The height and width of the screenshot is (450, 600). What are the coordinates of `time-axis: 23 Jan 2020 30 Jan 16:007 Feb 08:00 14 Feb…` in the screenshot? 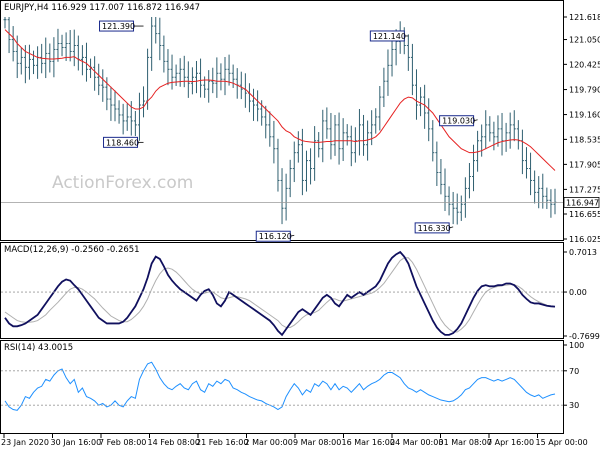 It's located at (294, 440).